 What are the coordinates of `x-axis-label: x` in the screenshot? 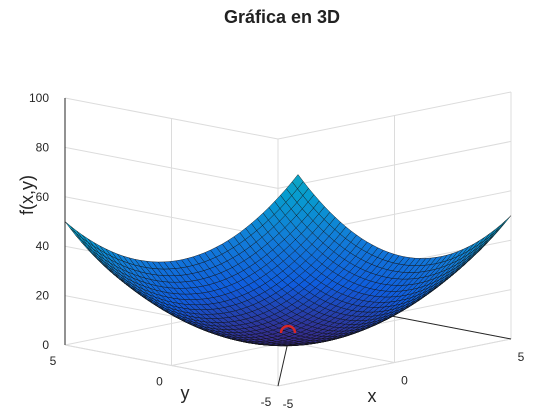 It's located at (372, 396).